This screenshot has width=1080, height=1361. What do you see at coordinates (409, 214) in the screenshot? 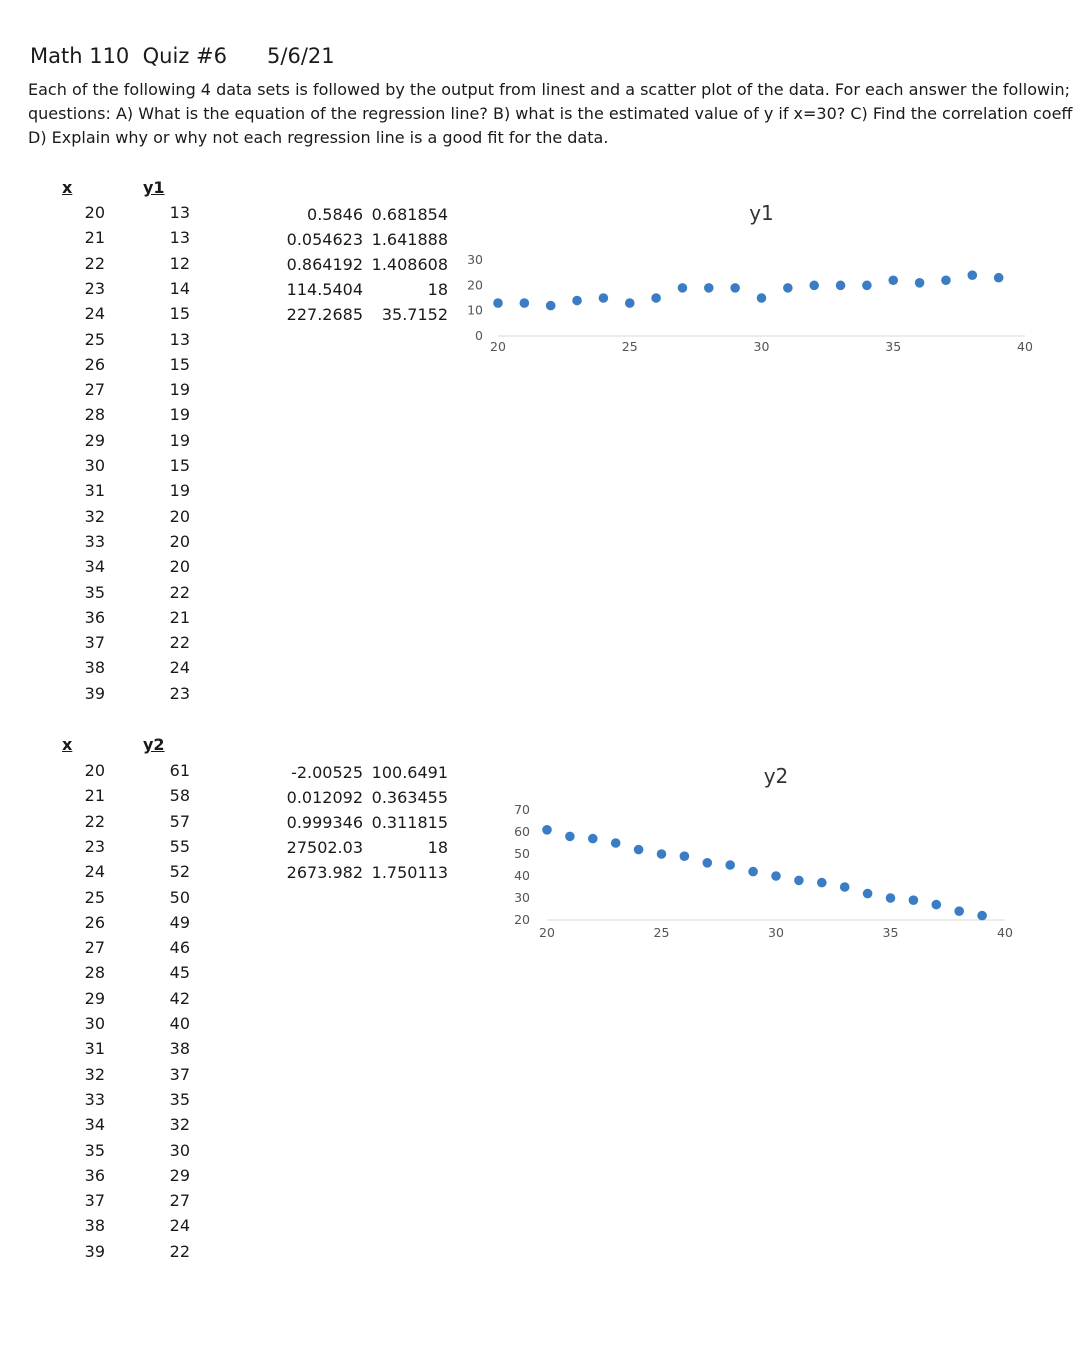
I see `linest-cell: 0.681854` at bounding box center [409, 214].